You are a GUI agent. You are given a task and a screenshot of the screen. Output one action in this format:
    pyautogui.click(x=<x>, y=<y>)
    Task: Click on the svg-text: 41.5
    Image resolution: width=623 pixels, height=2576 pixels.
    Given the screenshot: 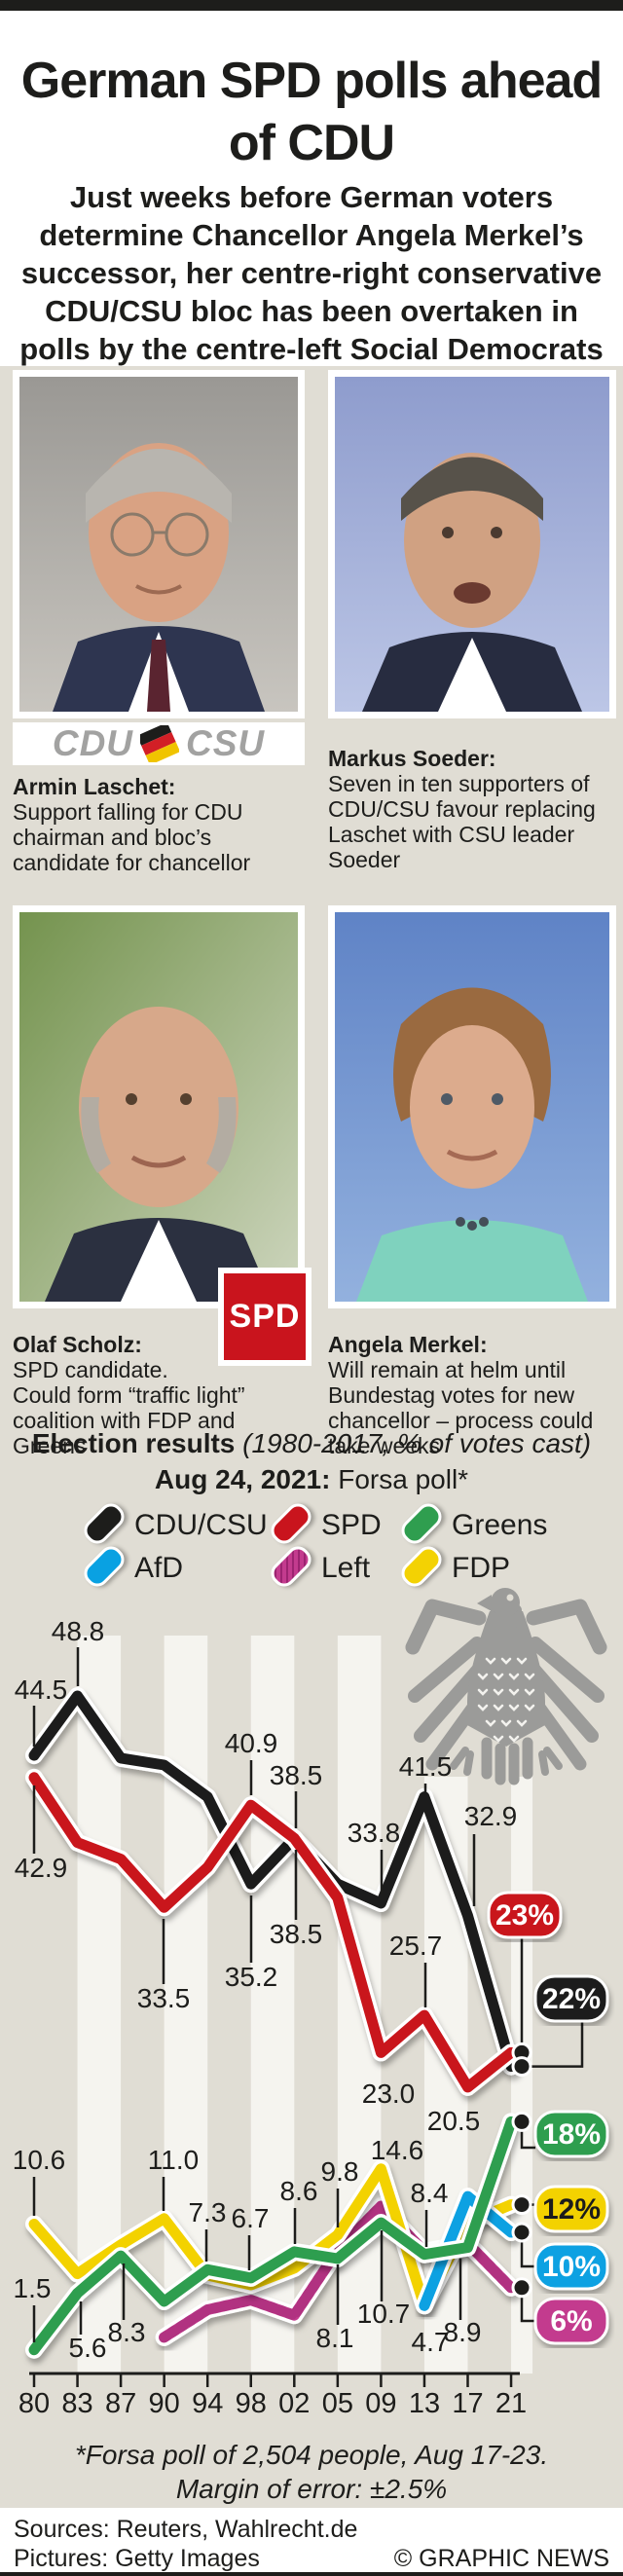 What is the action you would take?
    pyautogui.click(x=426, y=1766)
    